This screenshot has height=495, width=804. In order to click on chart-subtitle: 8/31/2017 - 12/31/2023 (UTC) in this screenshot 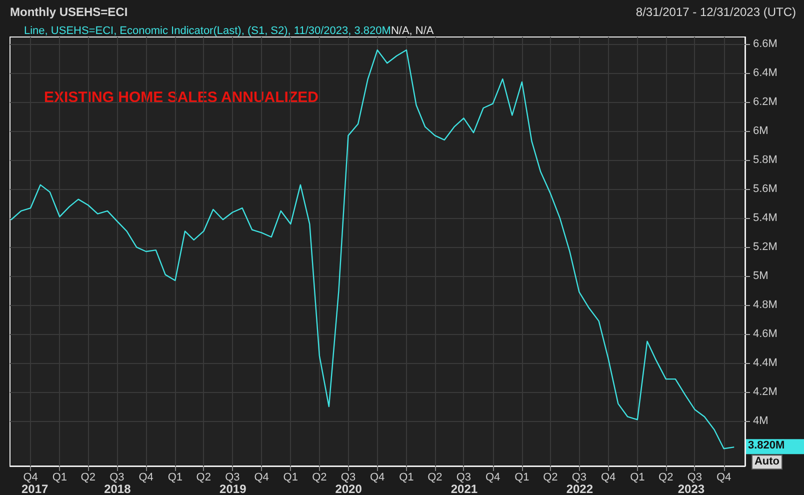, I will do `click(716, 12)`.